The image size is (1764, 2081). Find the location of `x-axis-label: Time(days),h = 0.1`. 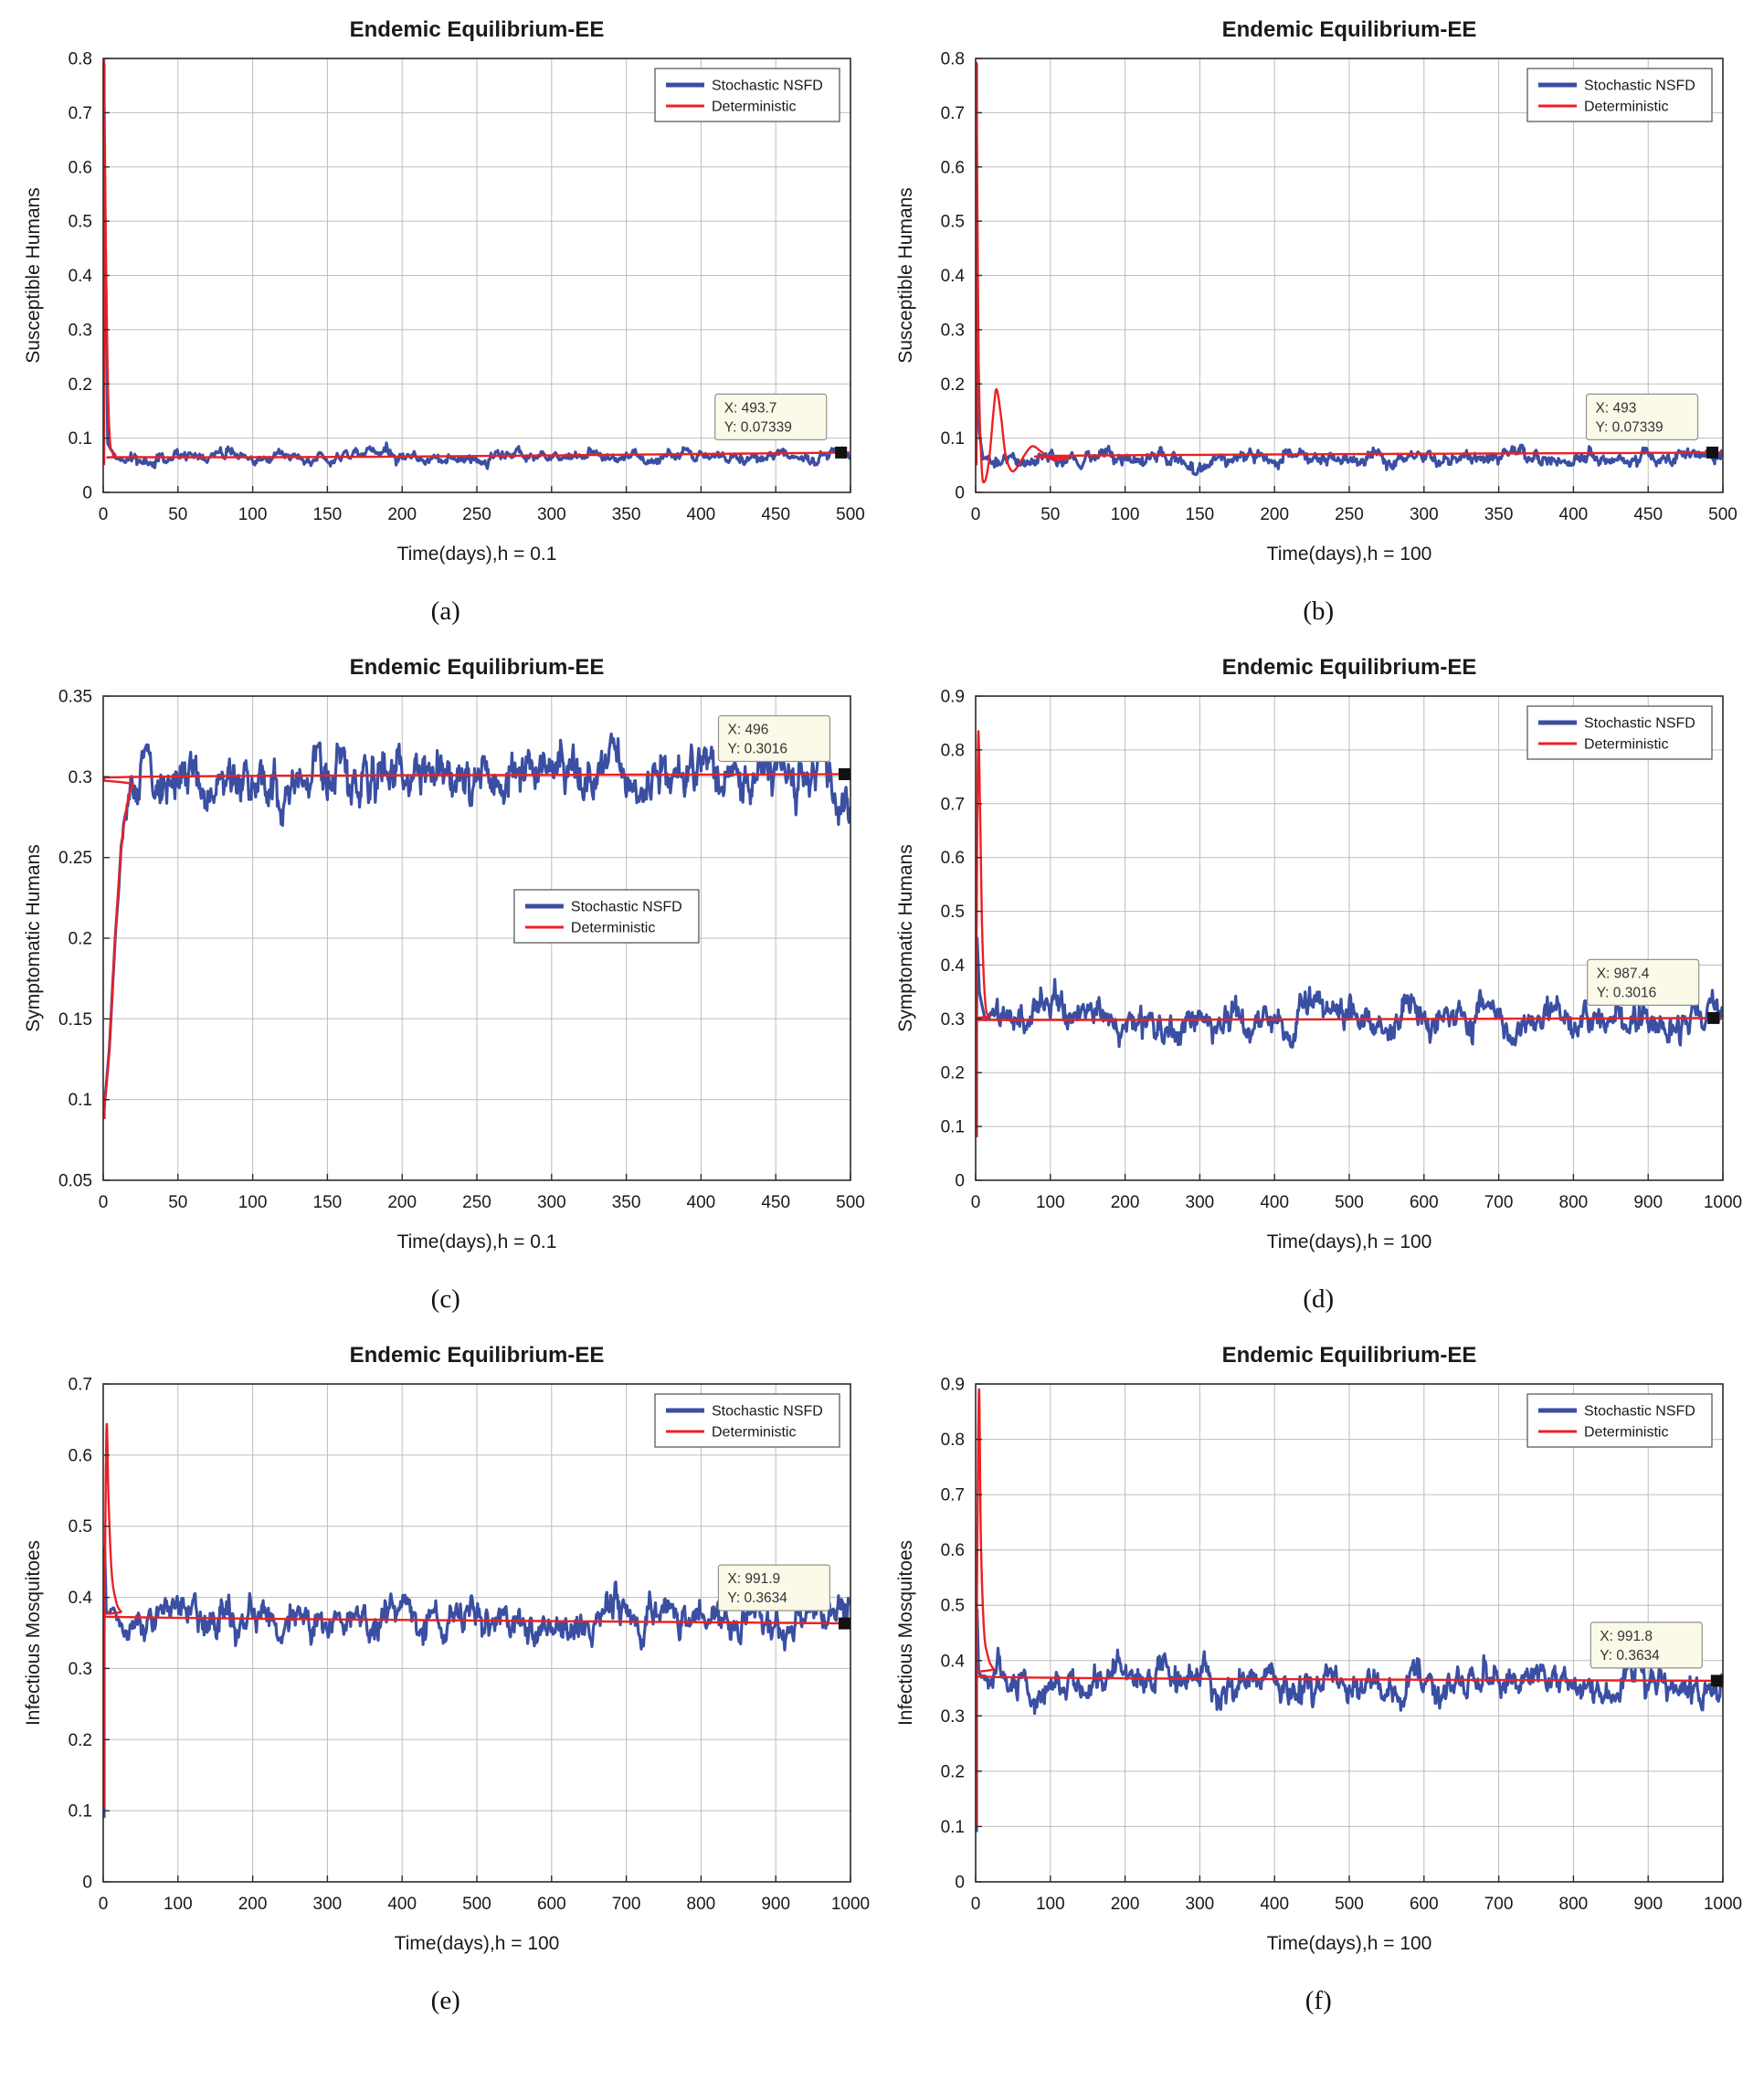

x-axis-label: Time(days),h = 0.1 is located at coordinates (476, 1241).